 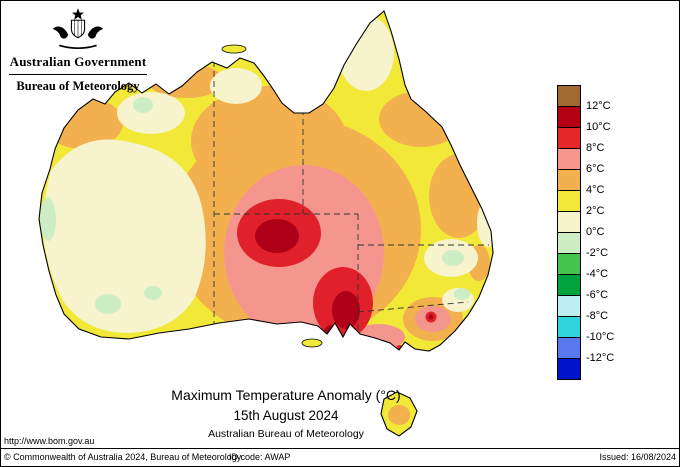 I want to click on small-islands, so click(x=272, y=196).